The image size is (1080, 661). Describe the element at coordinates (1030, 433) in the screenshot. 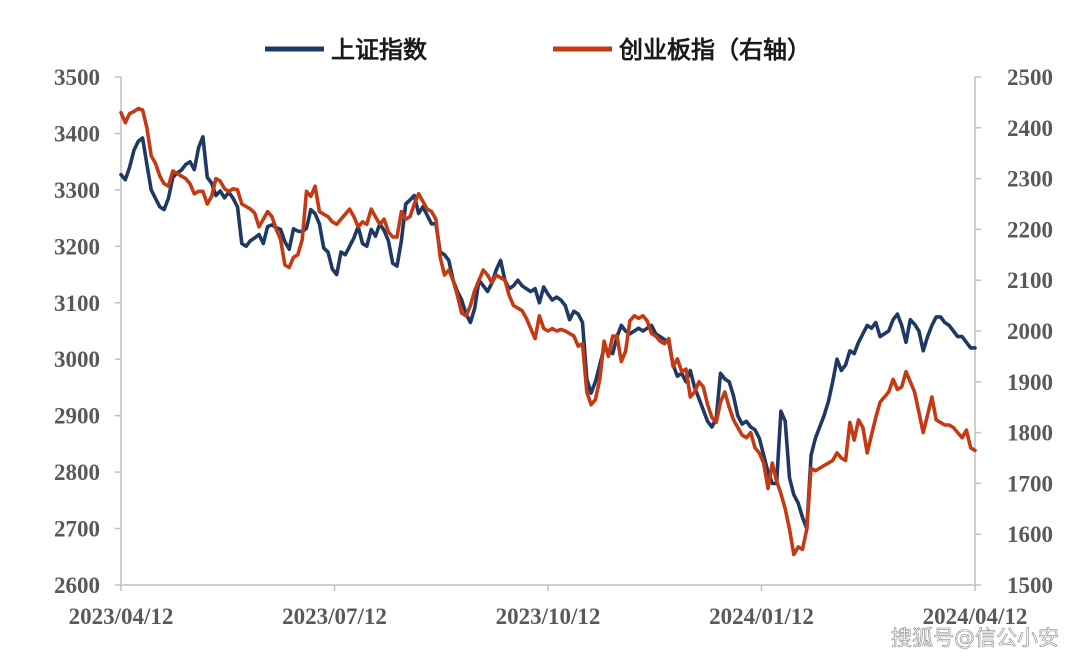

I see `right-tick-label: 1800` at that location.